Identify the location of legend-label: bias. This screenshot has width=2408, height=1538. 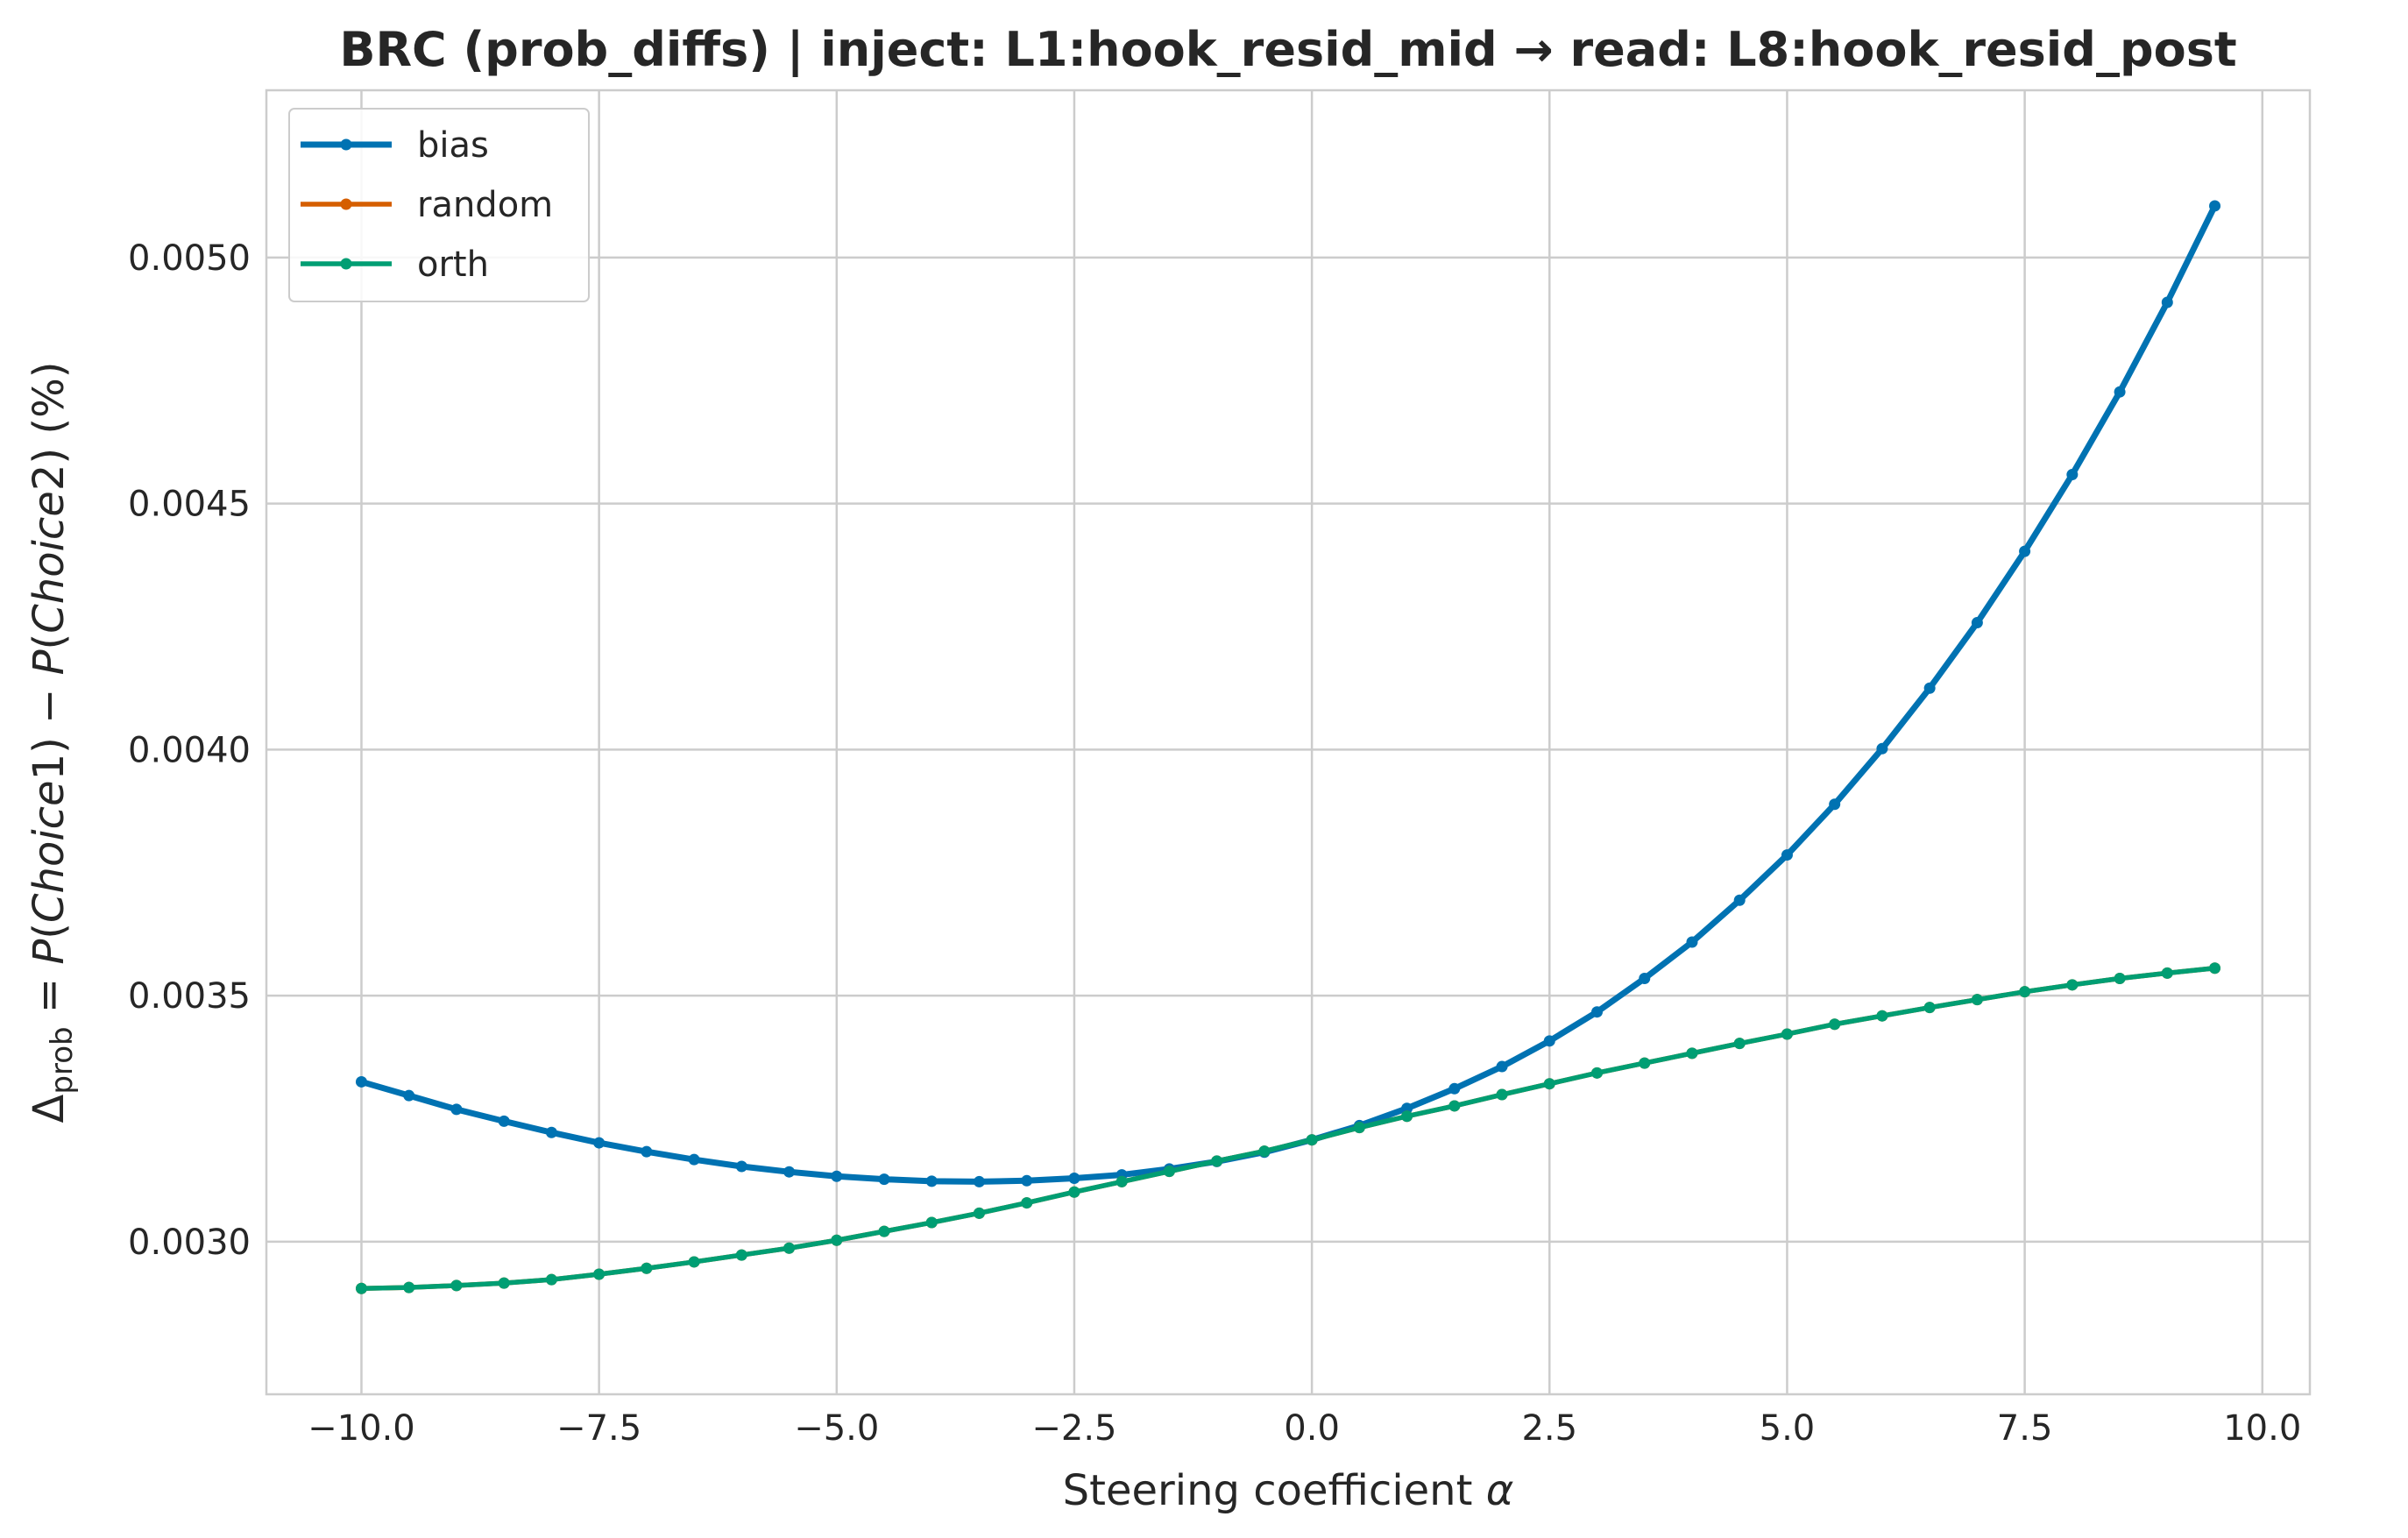
(453, 145).